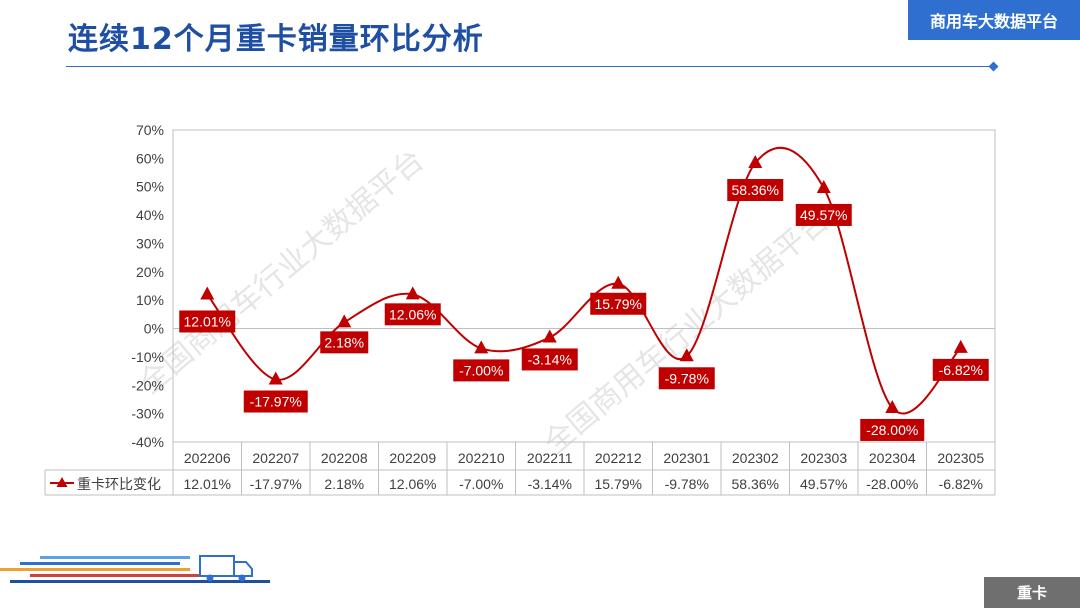 This screenshot has width=1080, height=608. I want to click on legend-triangle-icon, so click(62, 482).